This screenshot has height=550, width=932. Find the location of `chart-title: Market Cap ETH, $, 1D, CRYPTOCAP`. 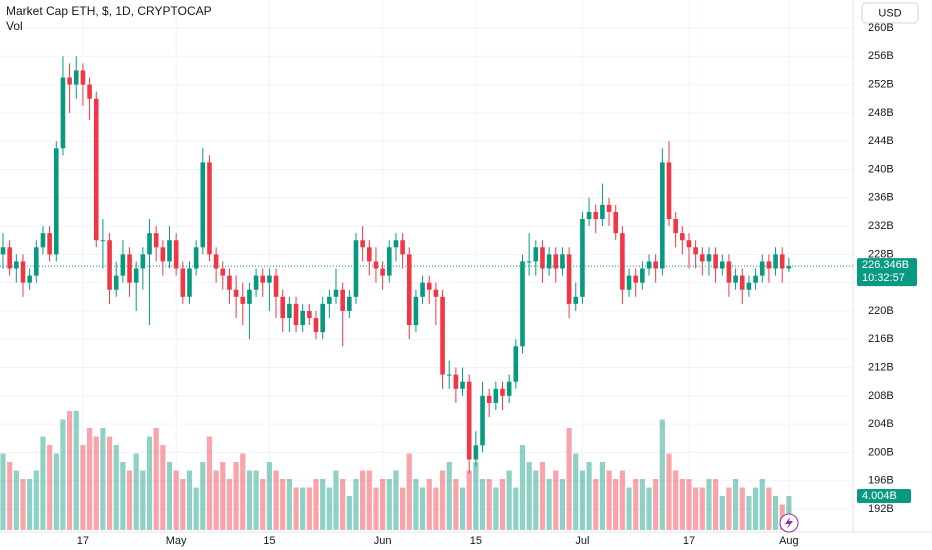

chart-title: Market Cap ETH, $, 1D, CRYPTOCAP is located at coordinates (109, 11).